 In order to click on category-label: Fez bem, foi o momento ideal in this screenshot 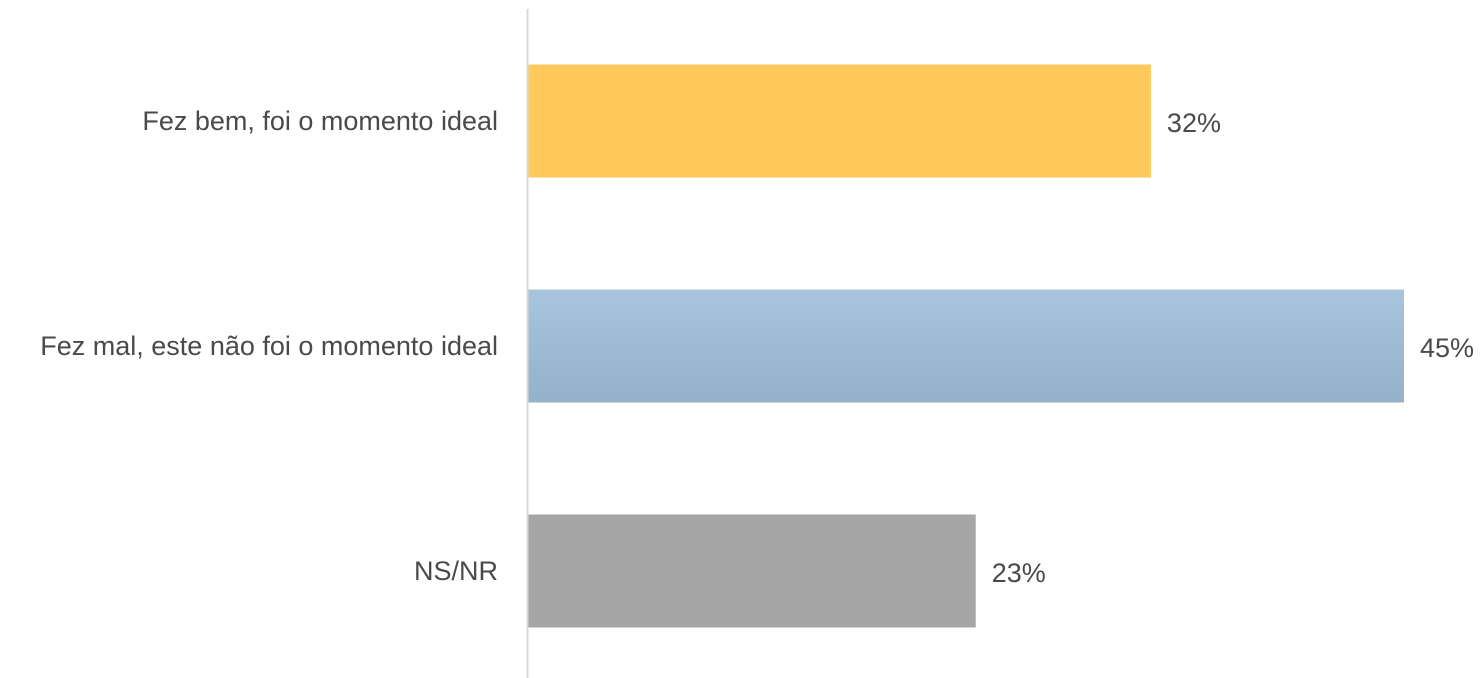, I will do `click(320, 121)`.